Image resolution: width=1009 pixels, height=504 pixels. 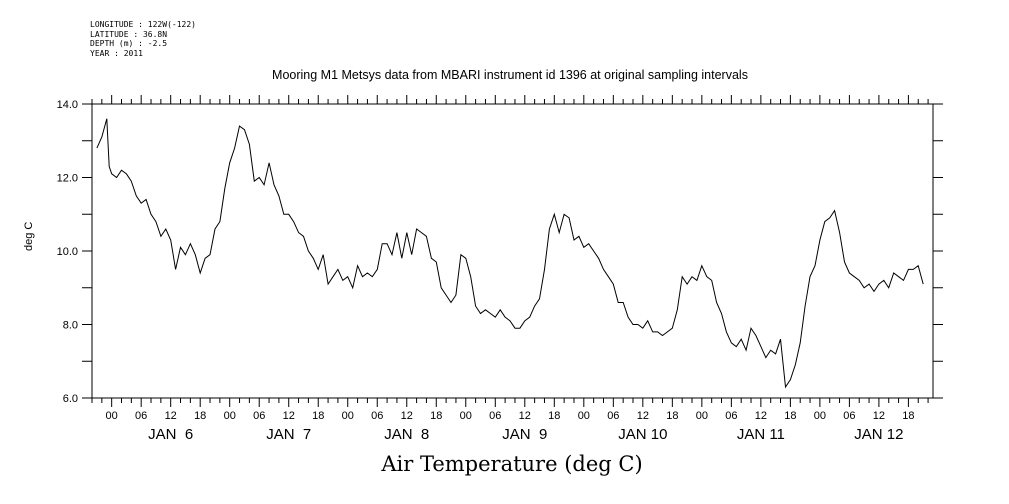 I want to click on day-labels: JAN 6 JAN 7 JAN 8 JAN 9 JAN 10 JAN 11 JAN 12, so click(x=525, y=434).